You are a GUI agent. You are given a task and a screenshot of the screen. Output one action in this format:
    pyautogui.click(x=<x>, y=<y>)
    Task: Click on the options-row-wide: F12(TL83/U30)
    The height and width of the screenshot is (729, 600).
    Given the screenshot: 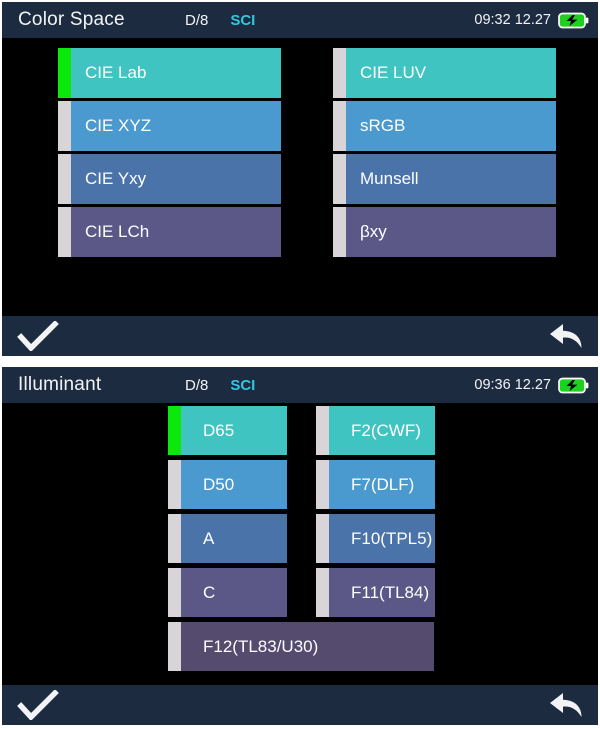 What is the action you would take?
    pyautogui.click(x=383, y=646)
    